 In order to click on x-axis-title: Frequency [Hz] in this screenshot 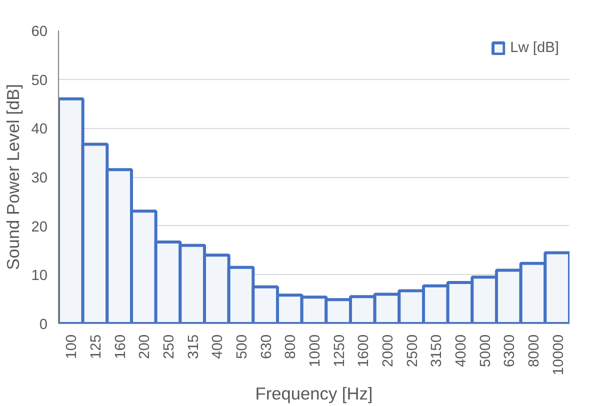, I will do `click(314, 393)`.